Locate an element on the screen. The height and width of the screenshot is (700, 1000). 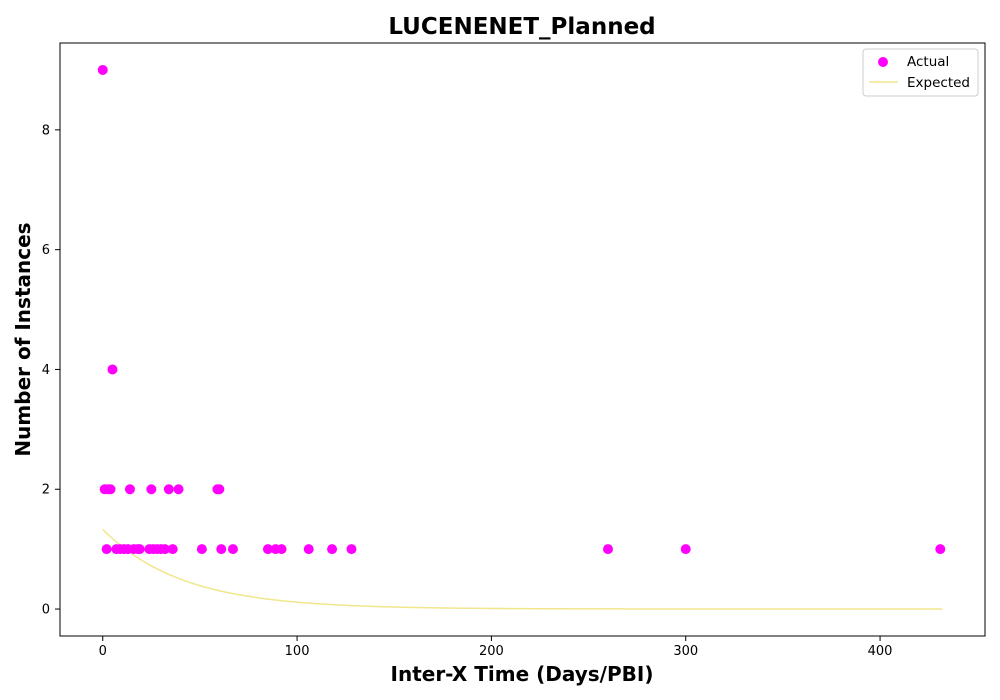
y-axis-title: Number of Instances is located at coordinates (23, 339).